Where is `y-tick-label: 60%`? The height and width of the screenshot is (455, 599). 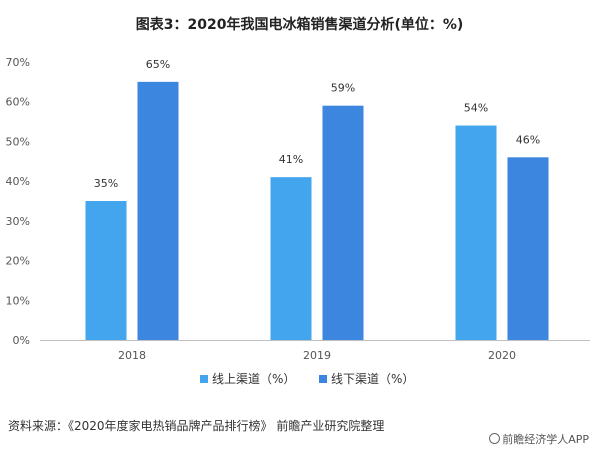 y-tick-label: 60% is located at coordinates (18, 102).